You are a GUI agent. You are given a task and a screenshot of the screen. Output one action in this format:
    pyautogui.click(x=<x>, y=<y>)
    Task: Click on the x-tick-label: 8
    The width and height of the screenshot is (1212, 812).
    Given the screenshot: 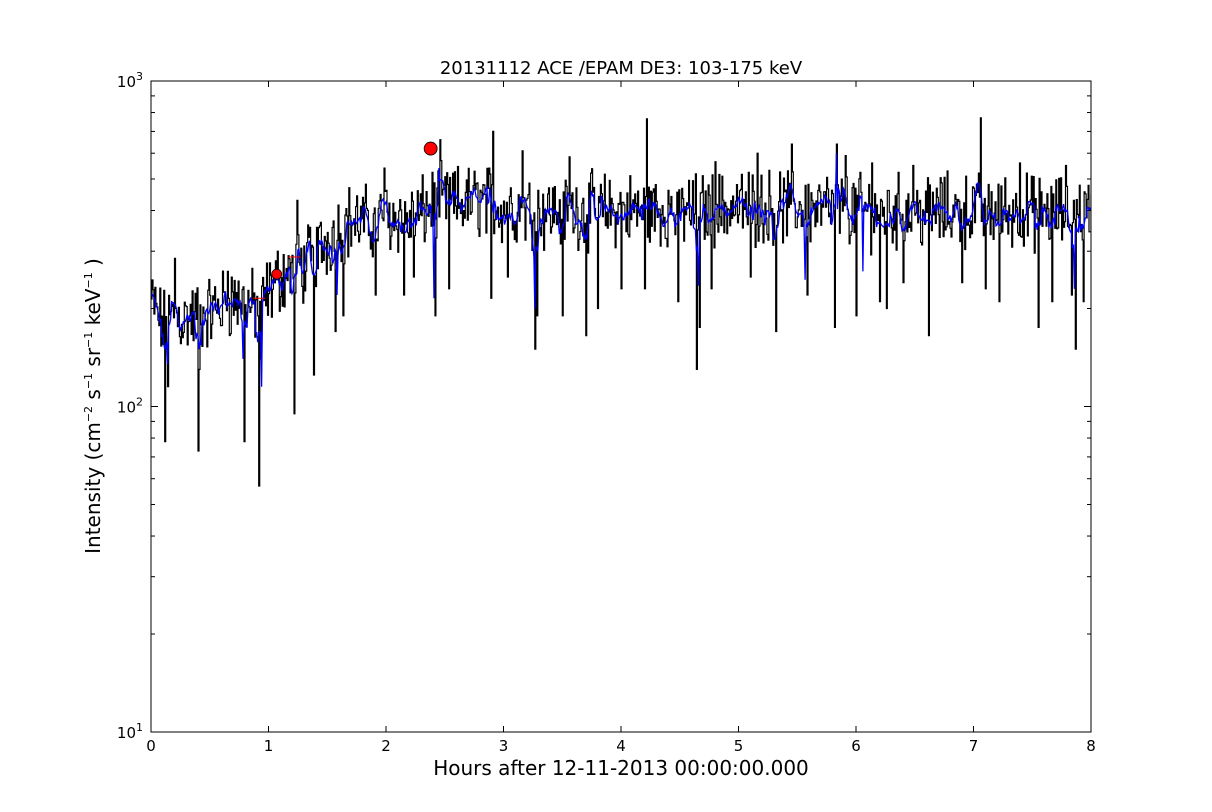 What is the action you would take?
    pyautogui.click(x=1091, y=746)
    